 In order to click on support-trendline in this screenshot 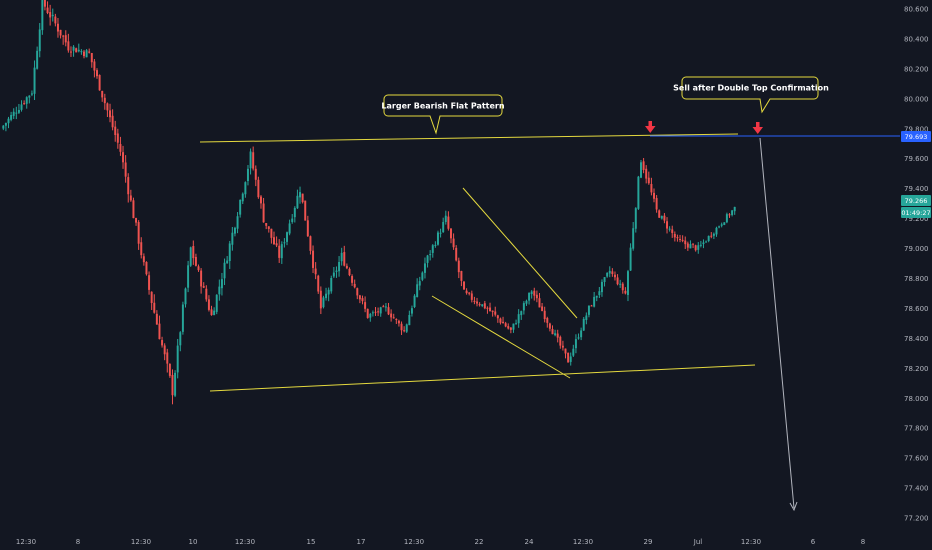, I will do `click(482, 378)`.